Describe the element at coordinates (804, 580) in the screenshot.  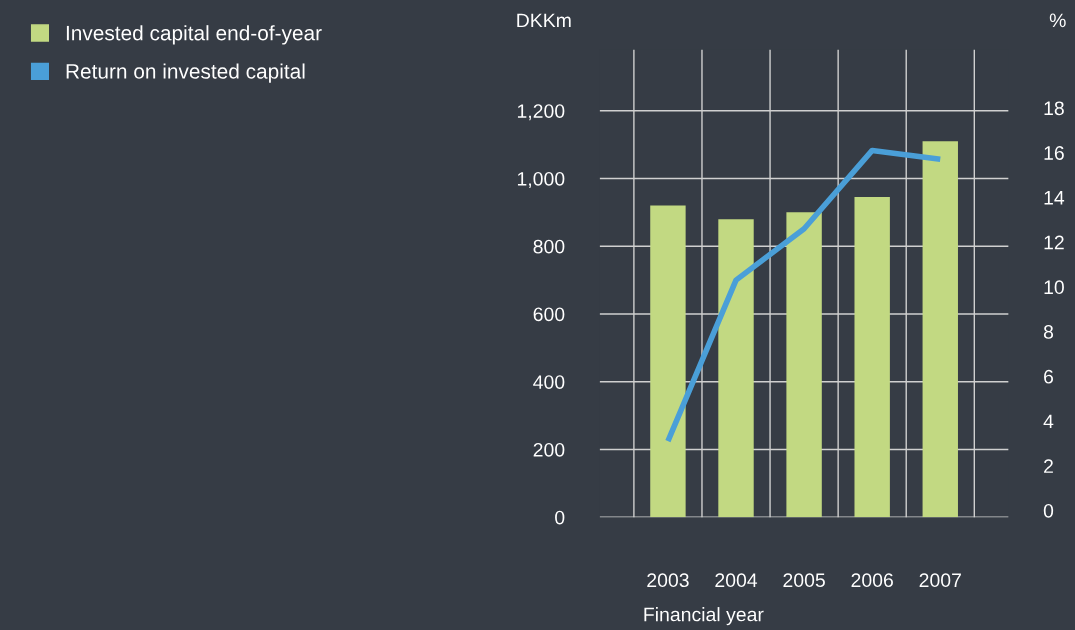
I see `x-tick-label: 2005` at that location.